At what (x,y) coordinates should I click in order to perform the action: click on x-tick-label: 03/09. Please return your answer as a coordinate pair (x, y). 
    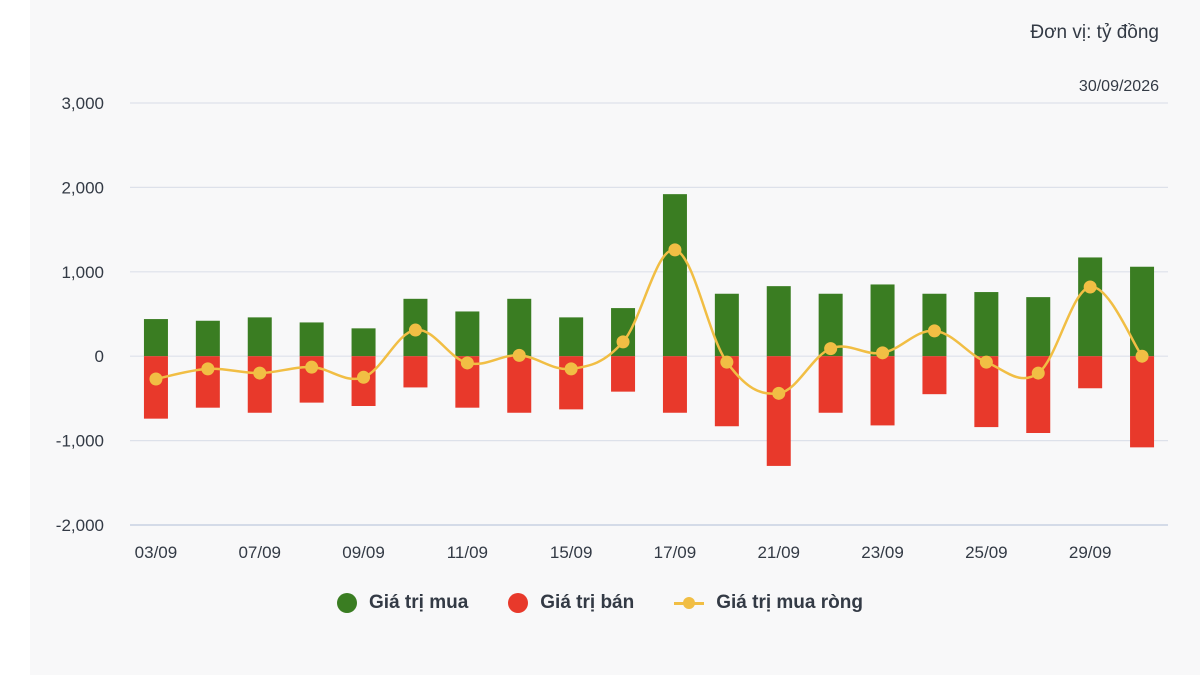
    Looking at the image, I should click on (156, 552).